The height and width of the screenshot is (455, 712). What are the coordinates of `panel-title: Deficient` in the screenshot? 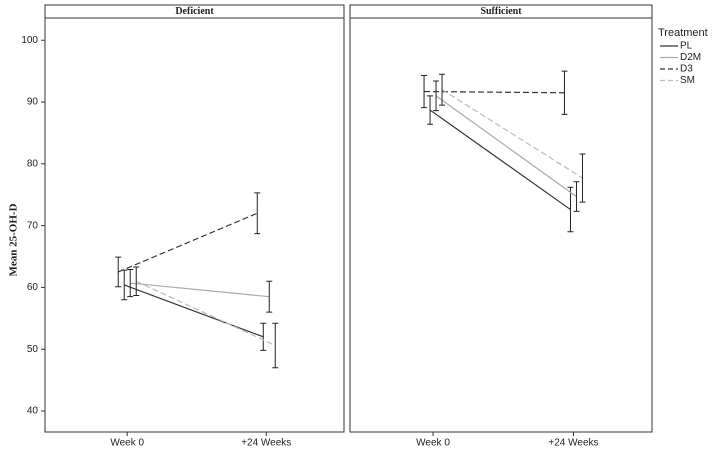 It's located at (194, 11).